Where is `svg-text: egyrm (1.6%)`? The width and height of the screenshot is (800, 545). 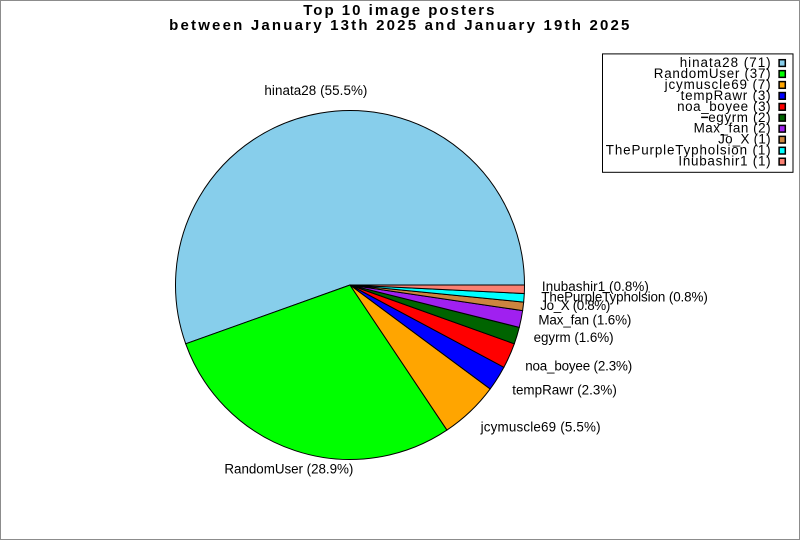
svg-text: egyrm (1.6%) is located at coordinates (574, 337).